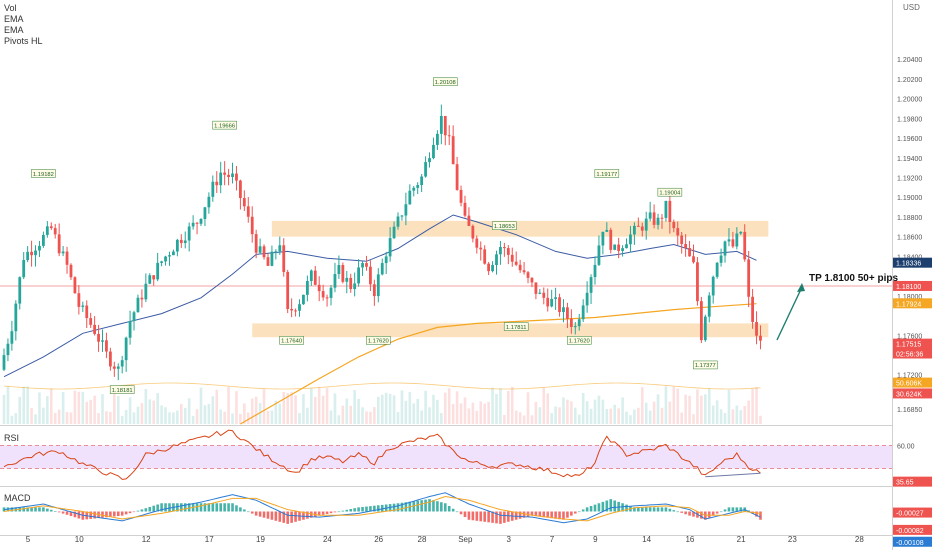 The height and width of the screenshot is (555, 932). Describe the element at coordinates (14, 19) in the screenshot. I see `legend-ema-fast: EMA` at that location.